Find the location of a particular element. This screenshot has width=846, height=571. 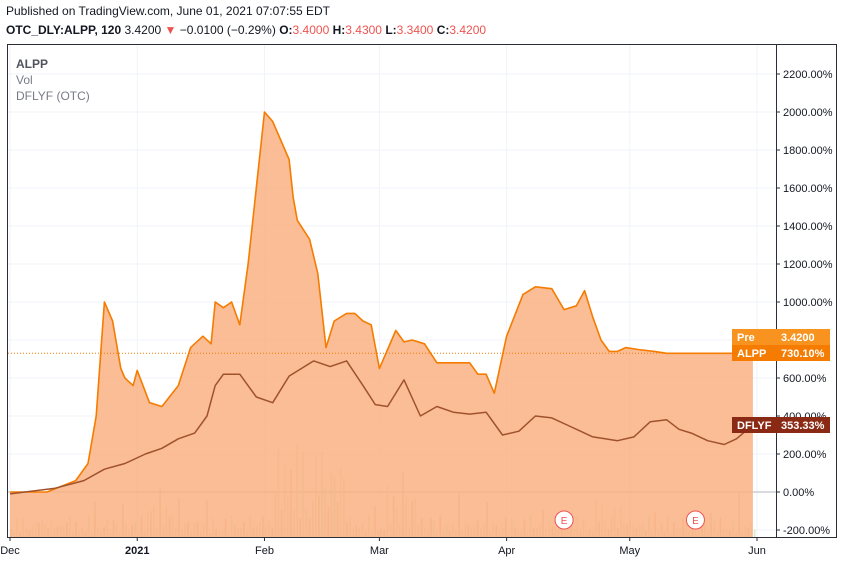

last-price: 3.4200 is located at coordinates (143, 30).